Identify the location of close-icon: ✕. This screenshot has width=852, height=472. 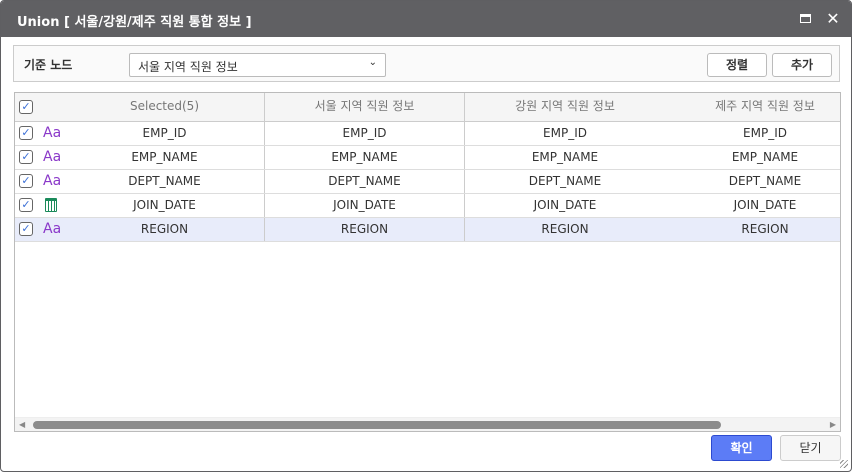
(833, 18).